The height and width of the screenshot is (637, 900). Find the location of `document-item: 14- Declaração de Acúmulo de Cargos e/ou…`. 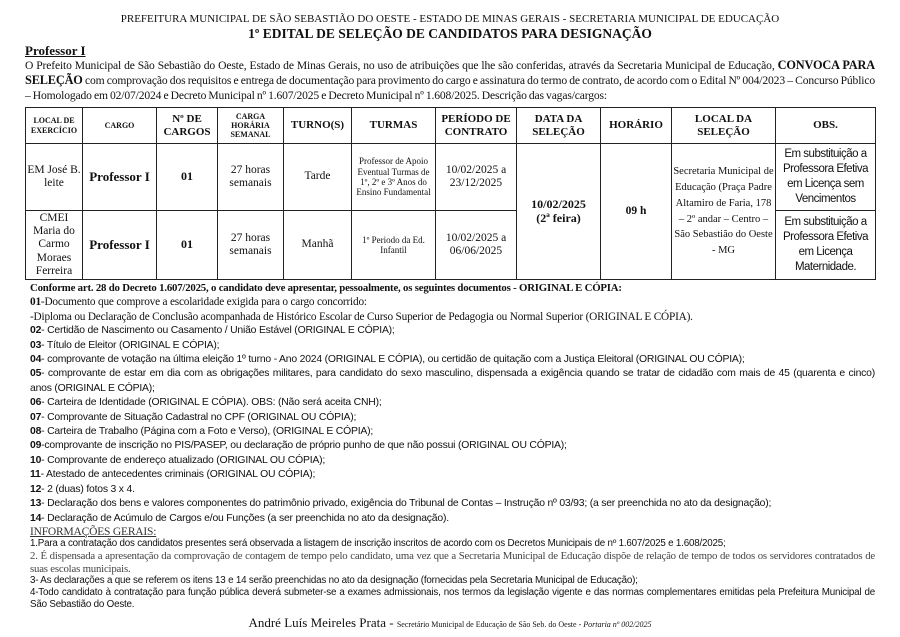

document-item: 14- Declaração de Acúmulo de Cargos e/ou… is located at coordinates (452, 519).